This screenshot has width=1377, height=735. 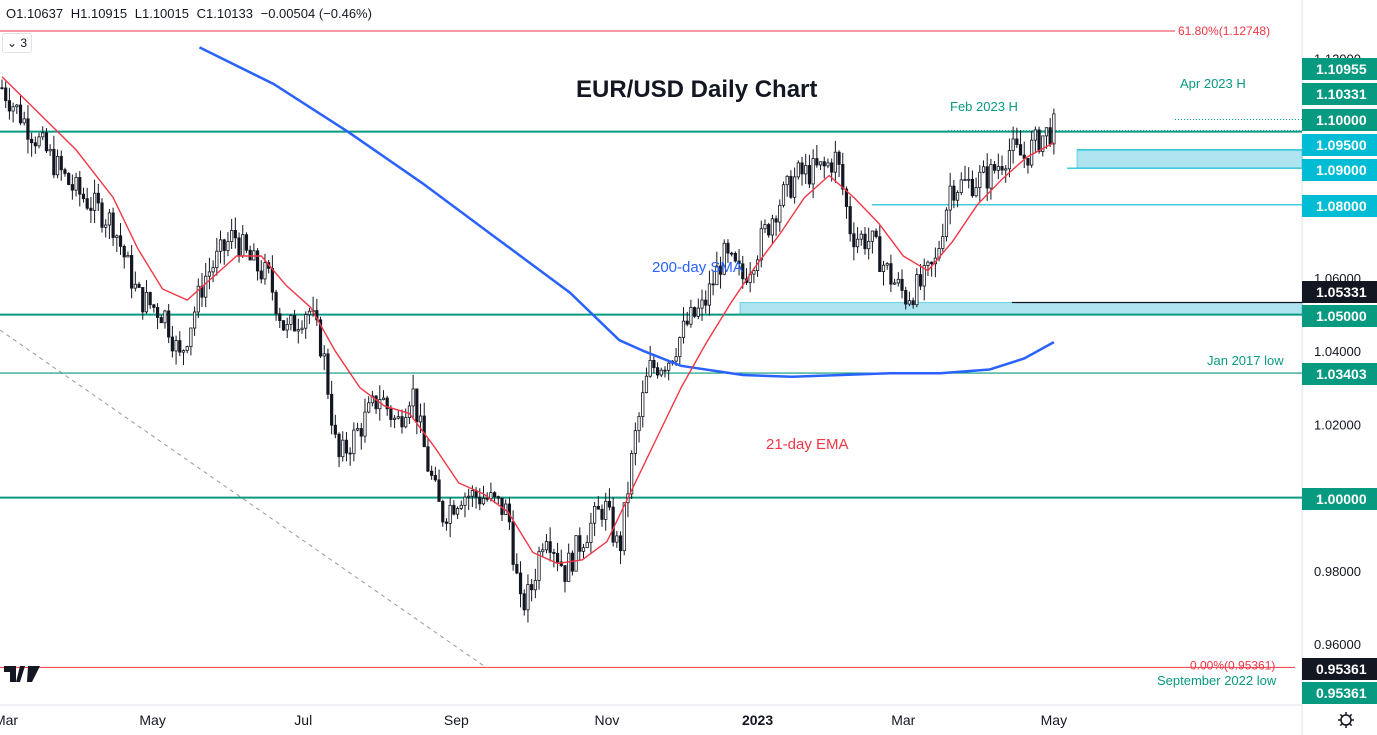 I want to click on change-value: −0.00504 (−0.46%), so click(x=316, y=13).